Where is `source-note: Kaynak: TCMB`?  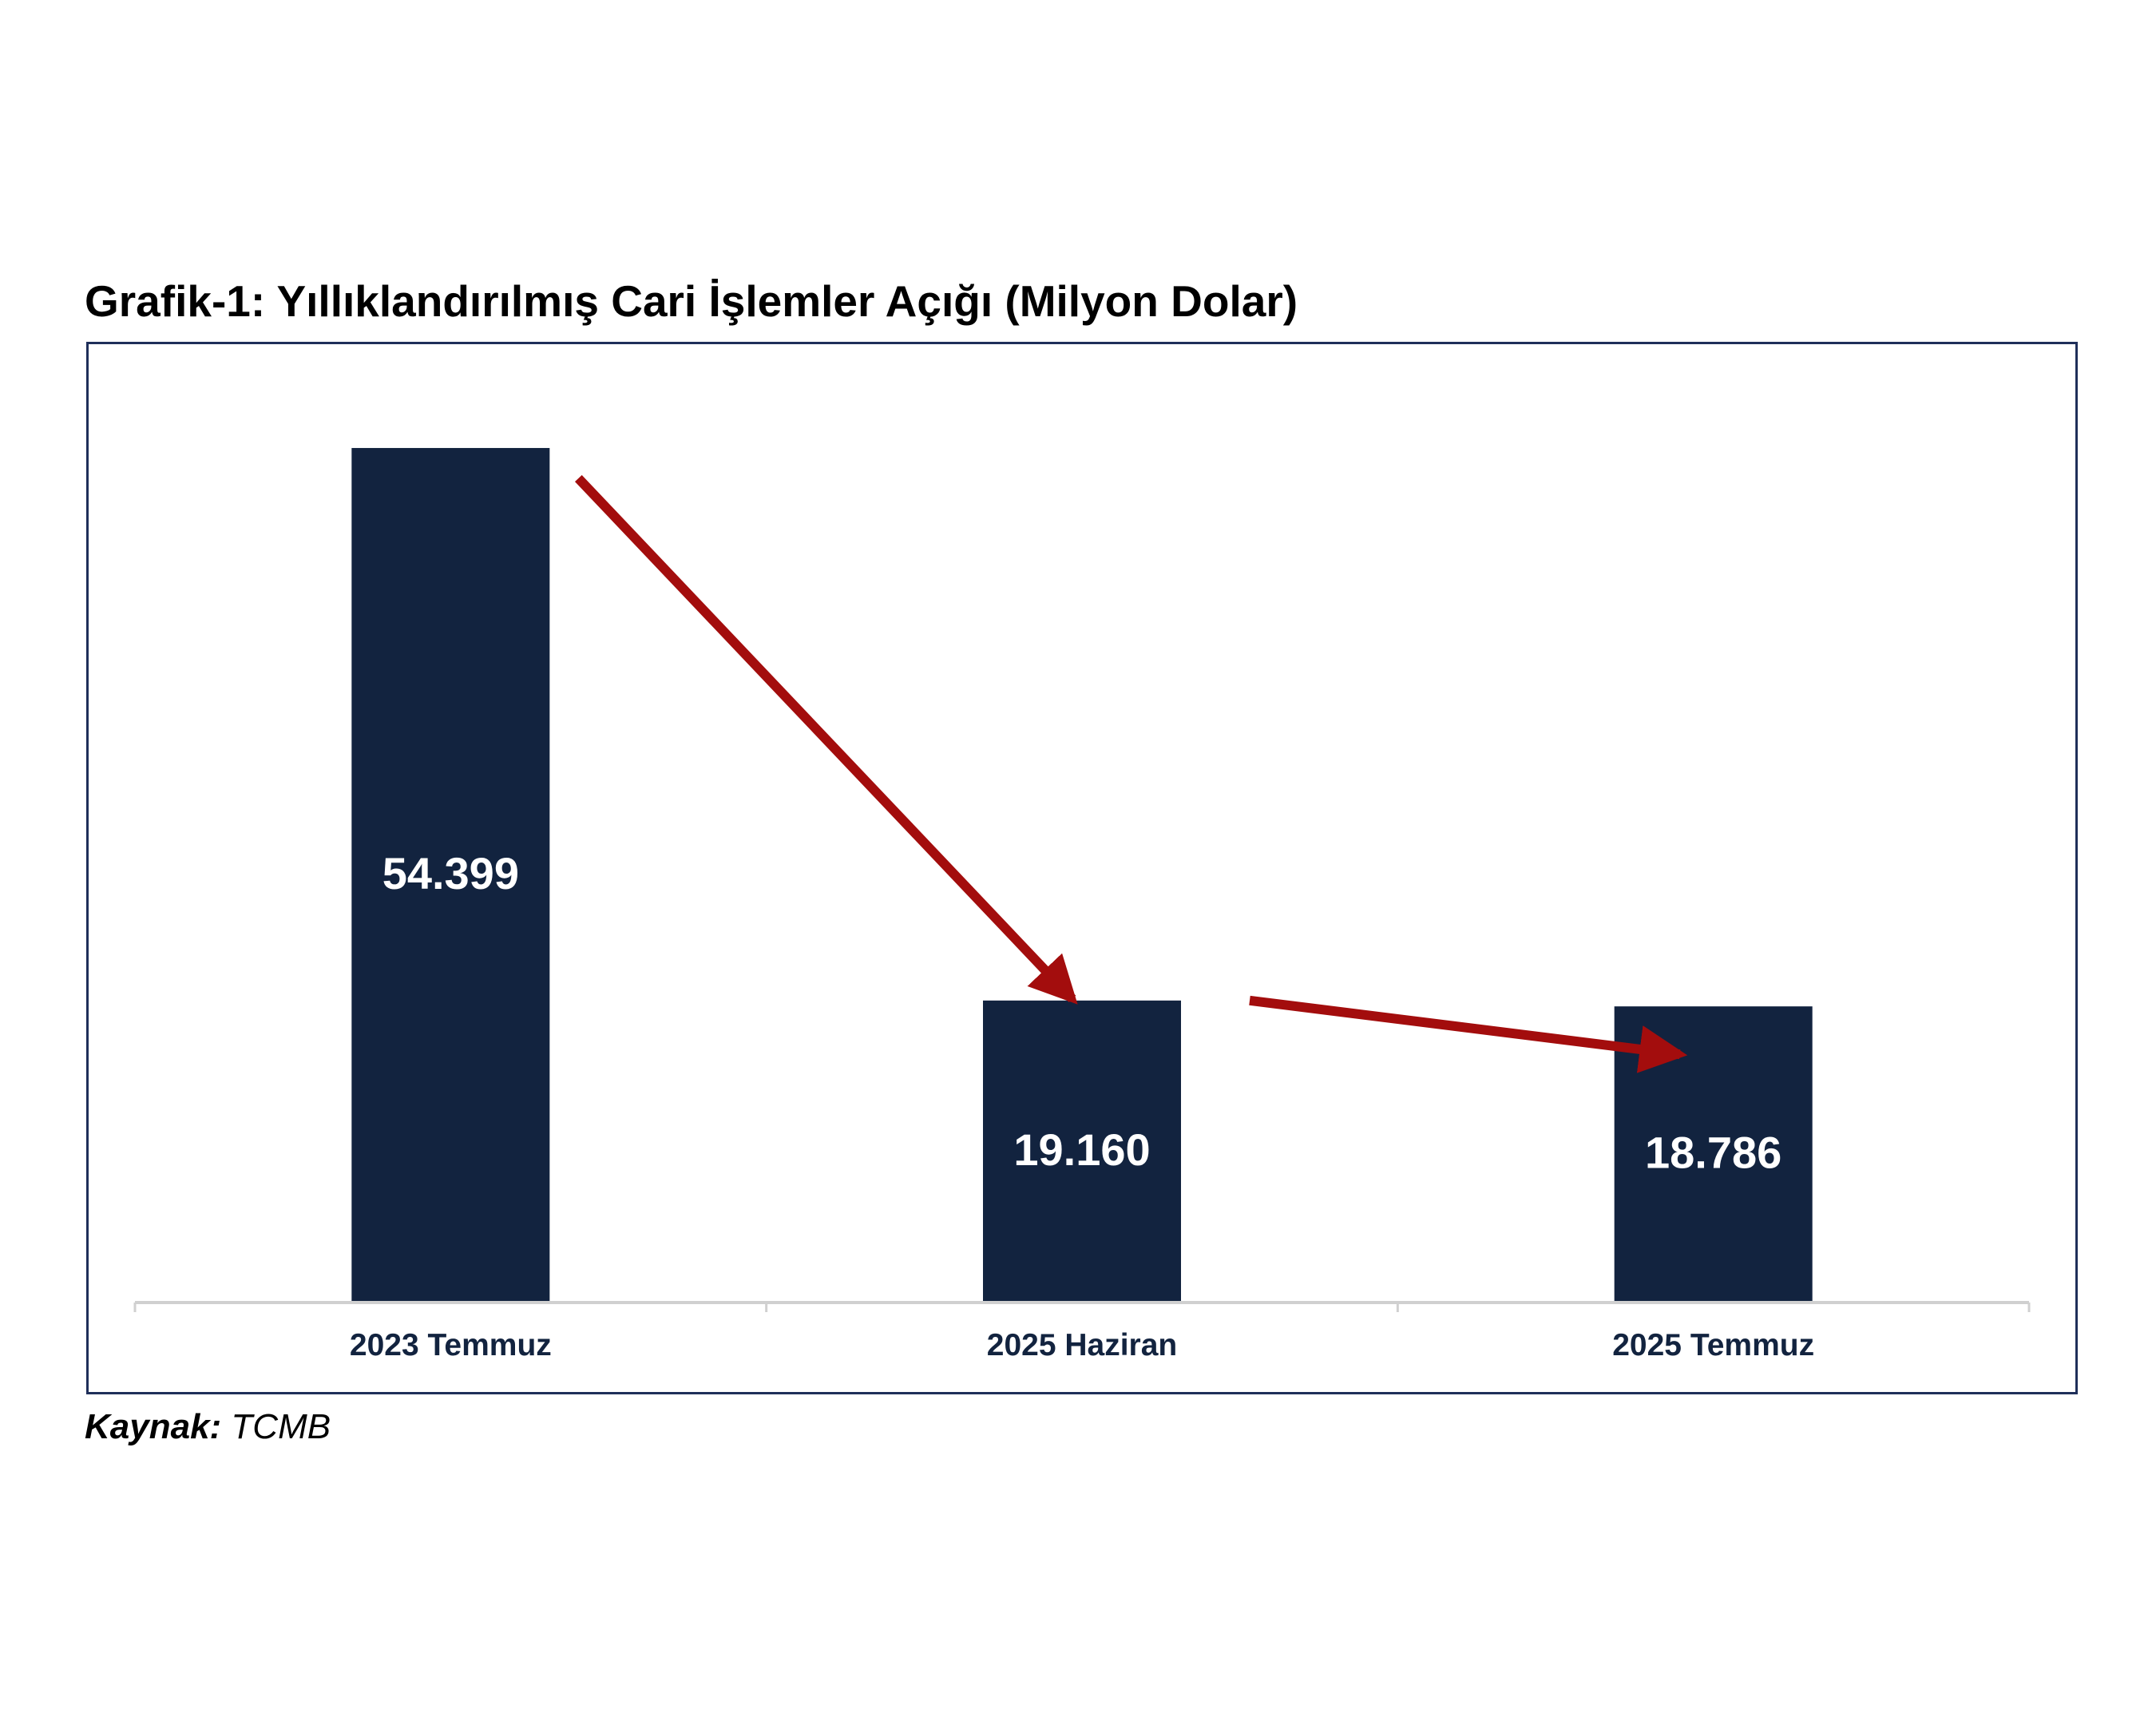 source-note: Kaynak: TCMB is located at coordinates (208, 1427).